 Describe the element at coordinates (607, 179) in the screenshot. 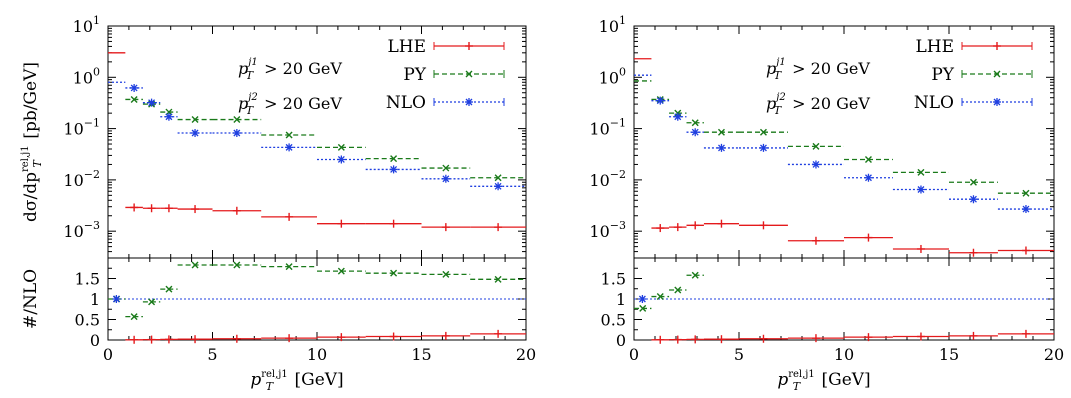

I see `y-tick-label: 10⁻²` at that location.